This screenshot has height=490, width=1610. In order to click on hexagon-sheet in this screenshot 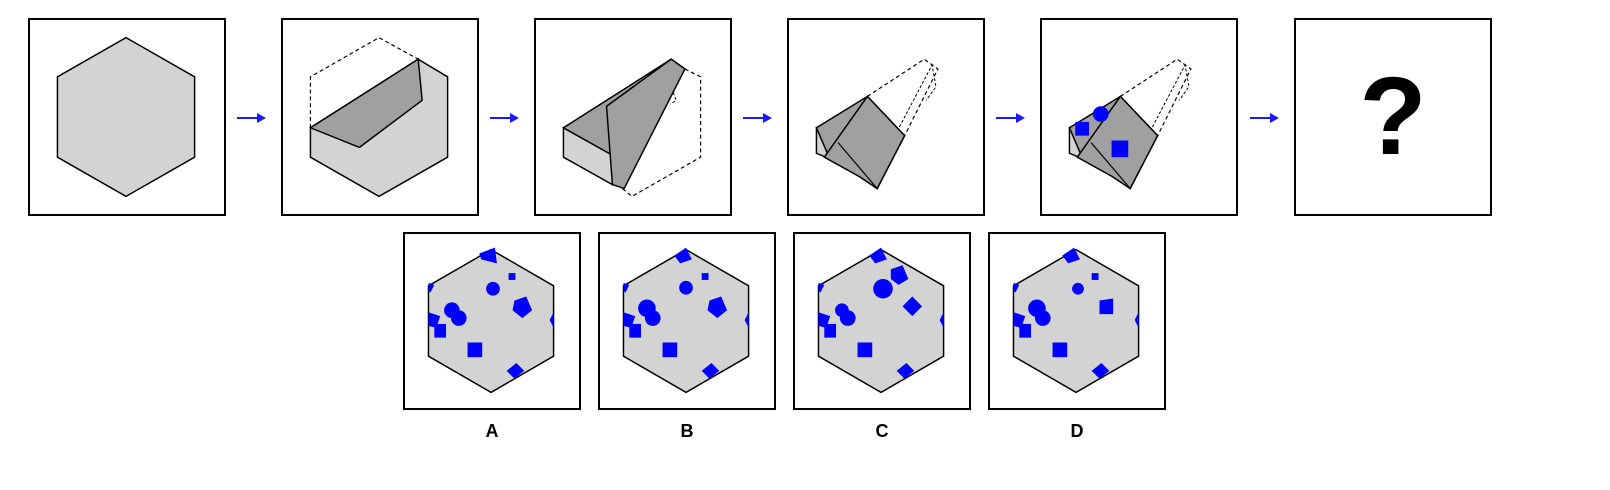, I will do `click(126, 117)`.